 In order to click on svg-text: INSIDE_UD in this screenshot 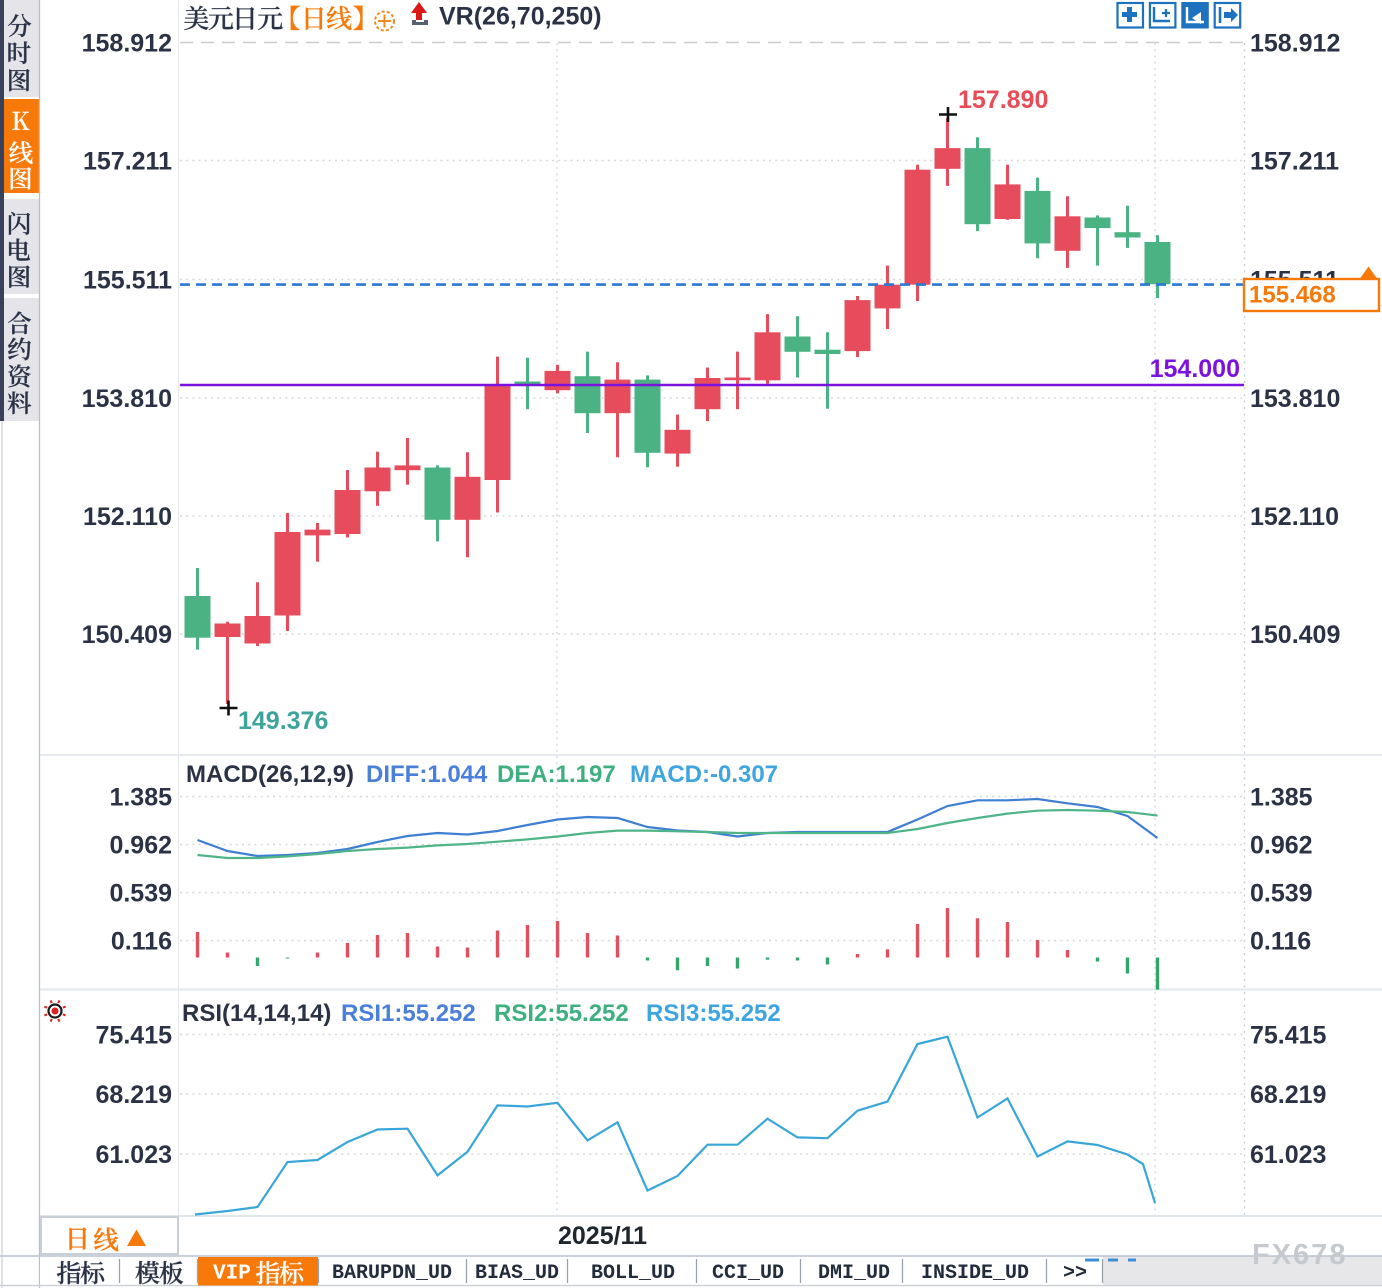, I will do `click(975, 1273)`.